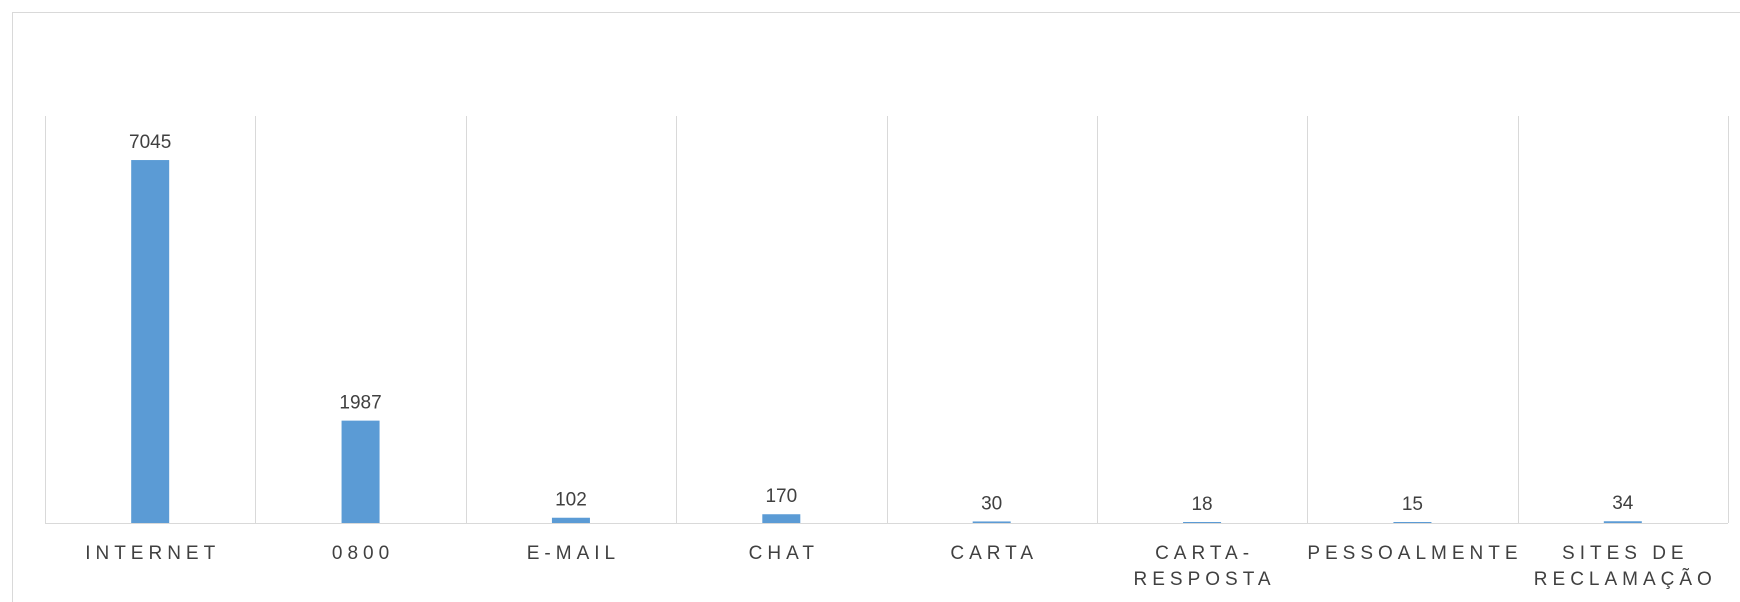 The height and width of the screenshot is (602, 1740). I want to click on data-label: 7045, so click(150, 142).